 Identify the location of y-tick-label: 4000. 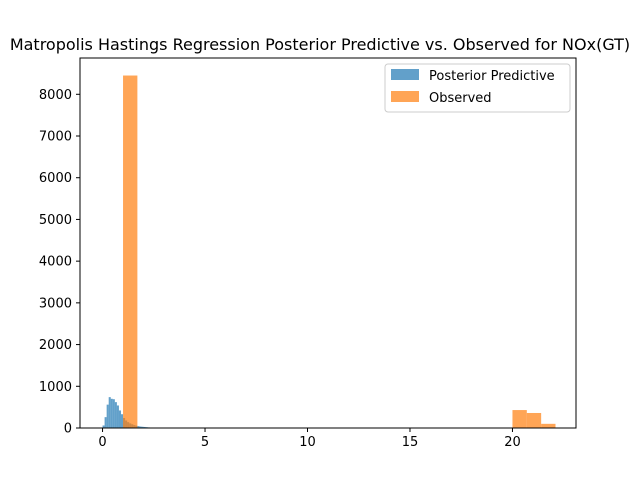
(55, 262).